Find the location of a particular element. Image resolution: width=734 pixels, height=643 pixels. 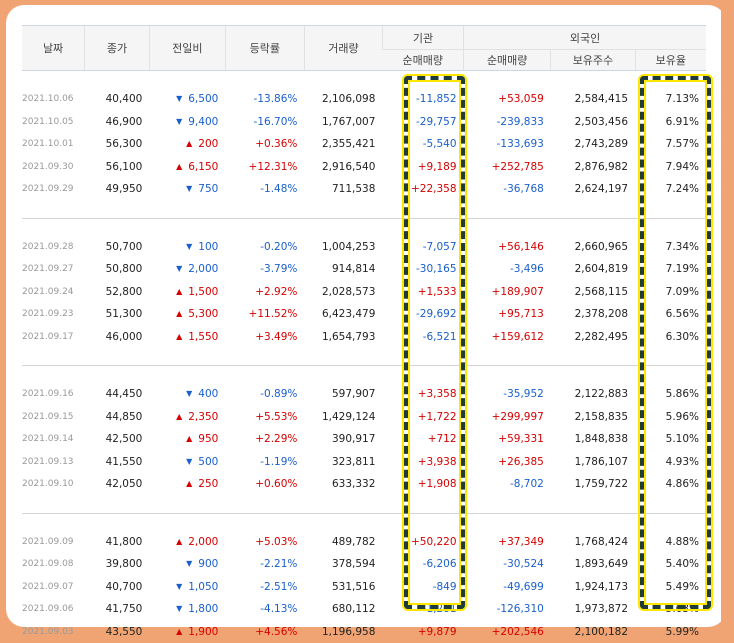

row-rate: +2.92% is located at coordinates (264, 292).